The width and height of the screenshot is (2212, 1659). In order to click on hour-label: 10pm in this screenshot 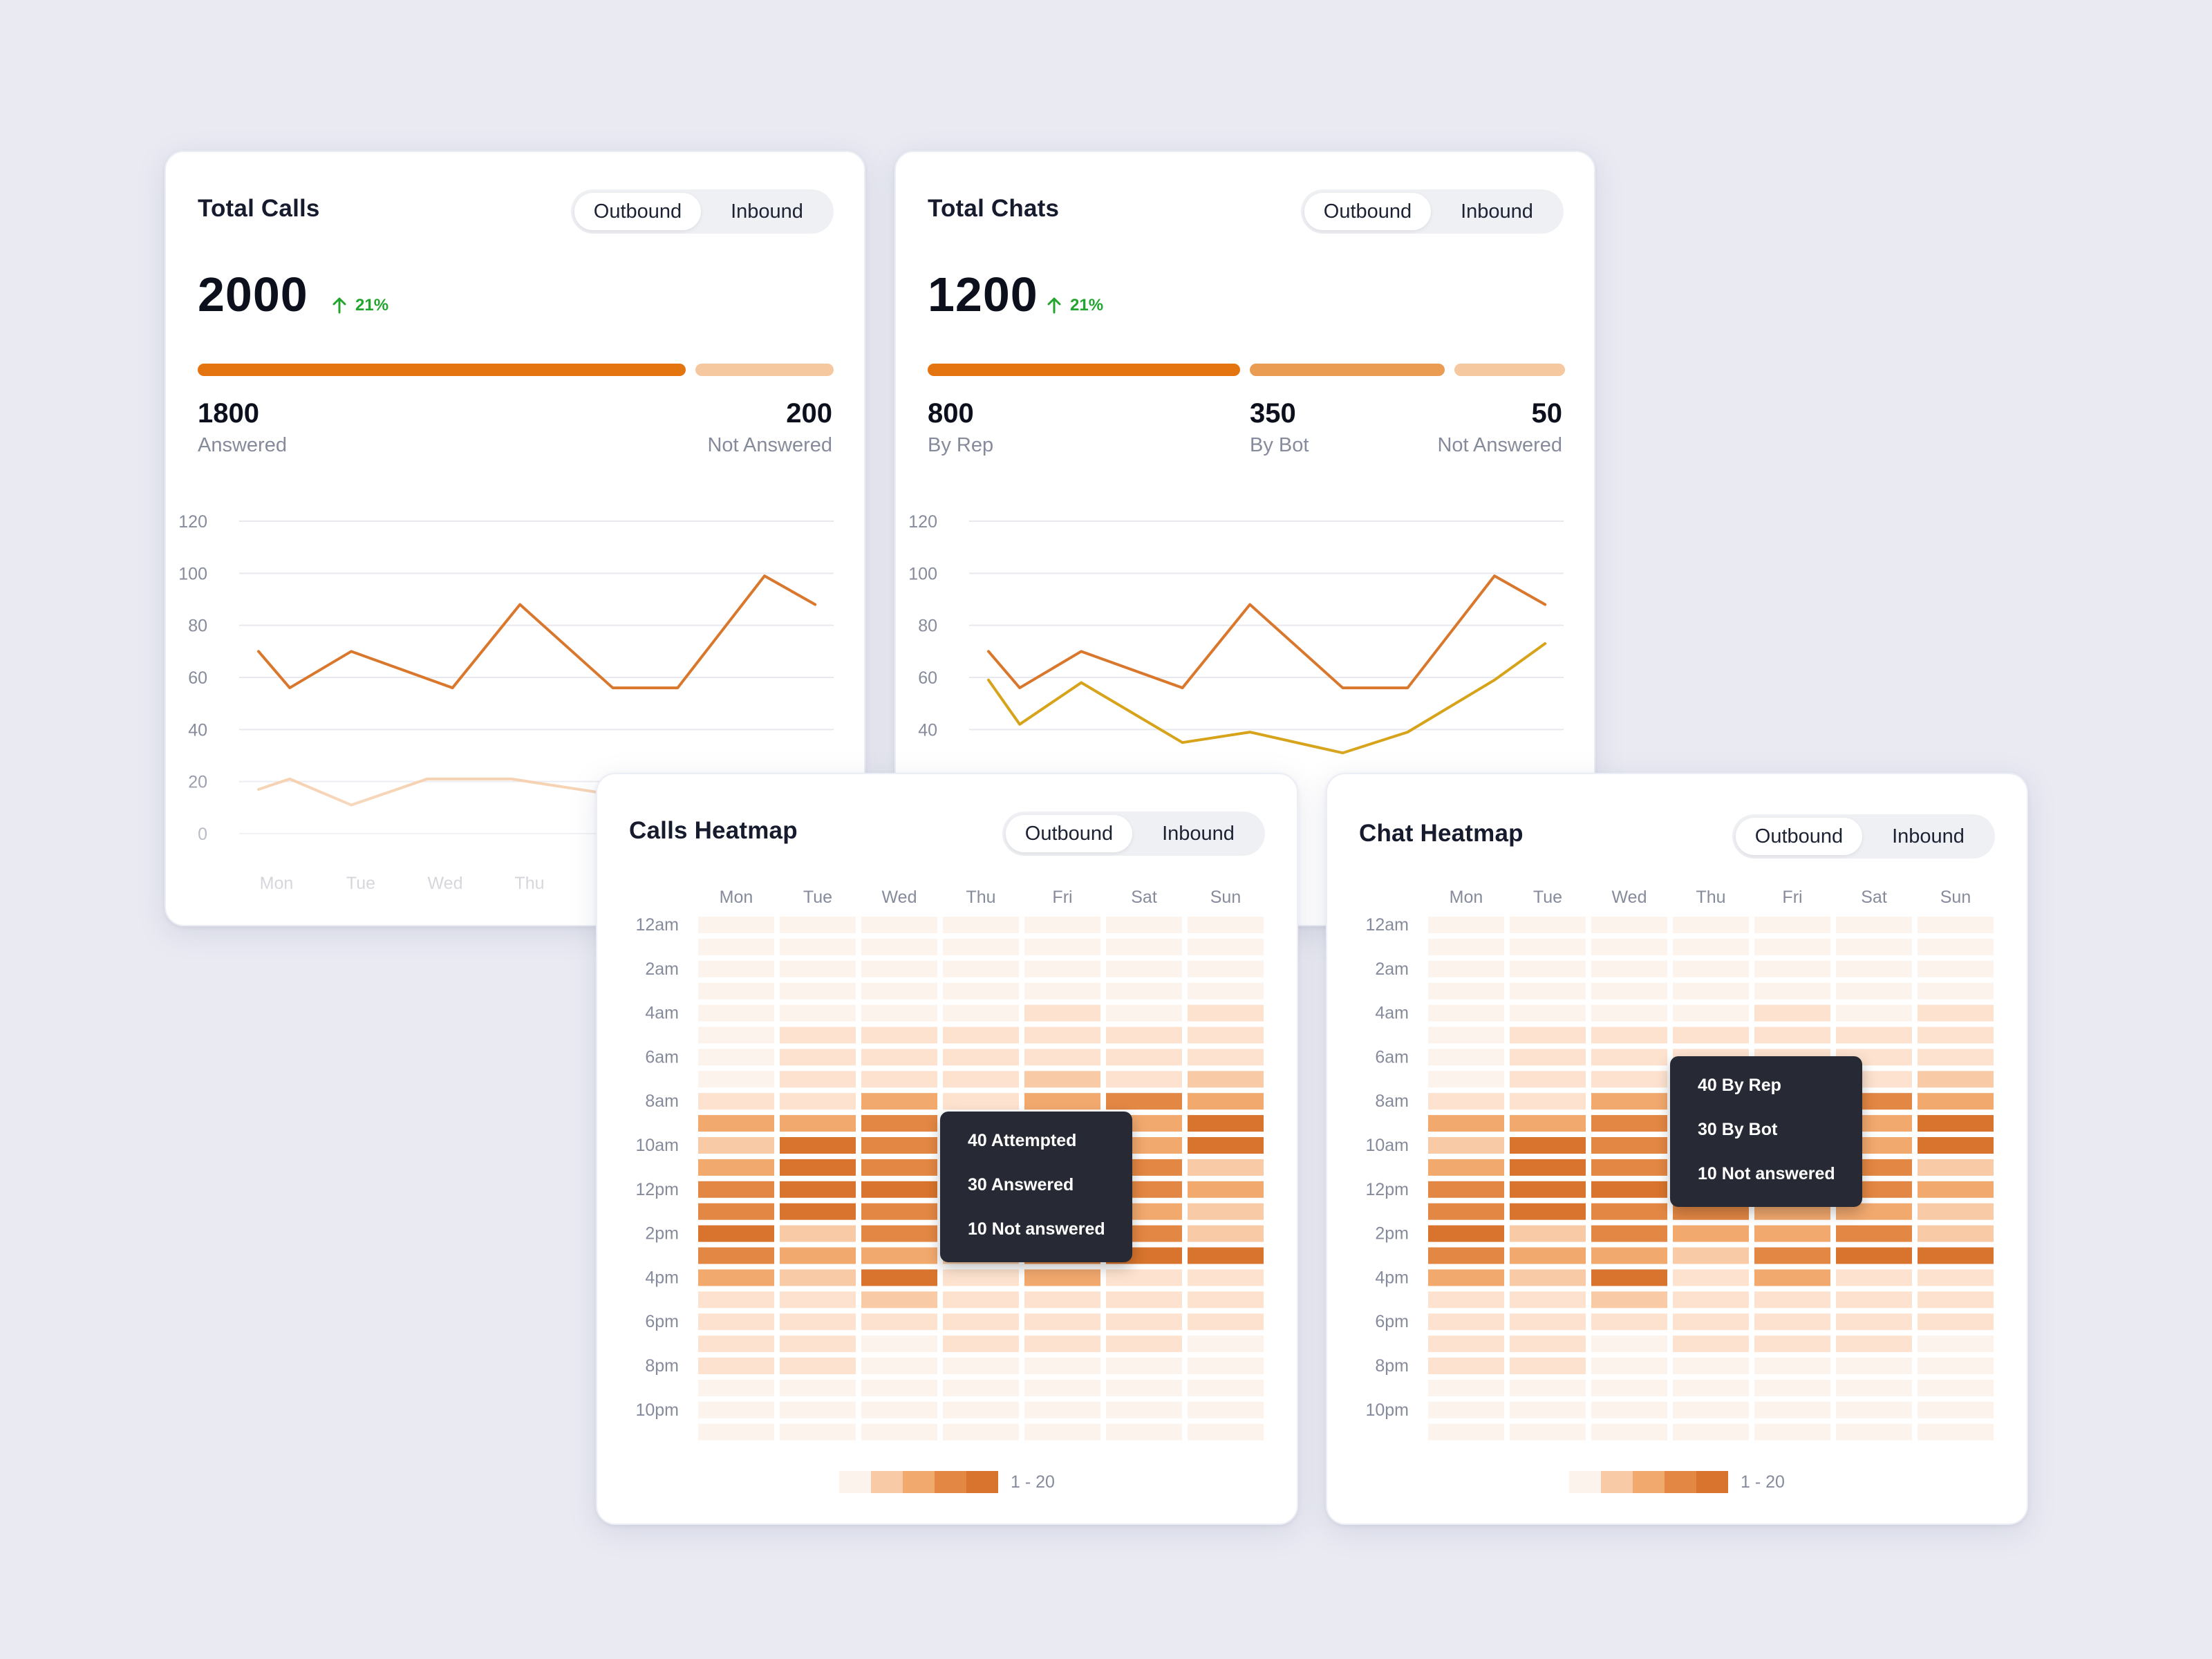, I will do `click(657, 1410)`.